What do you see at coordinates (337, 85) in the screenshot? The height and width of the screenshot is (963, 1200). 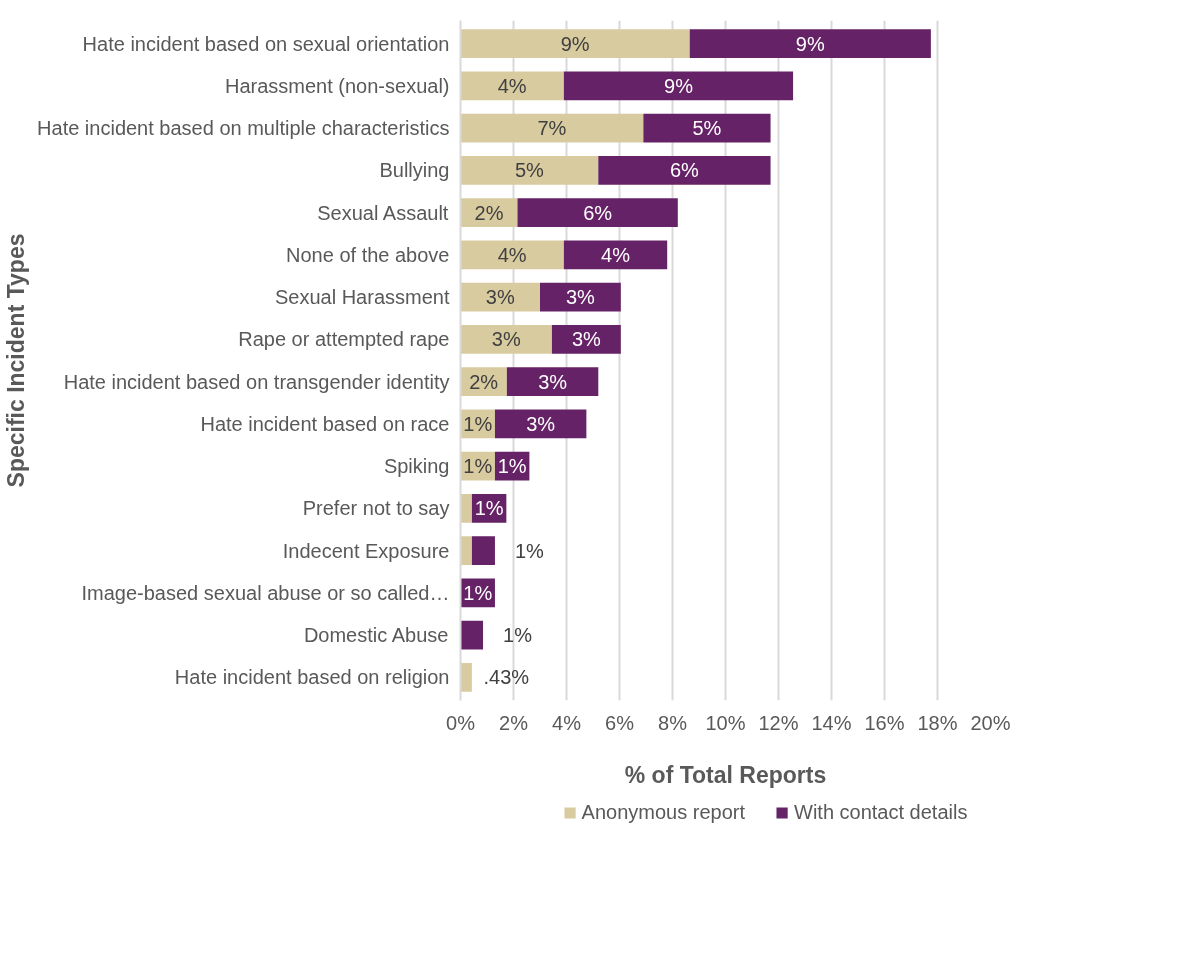 I see `y-tick-label: Harassment (non-sexual)` at bounding box center [337, 85].